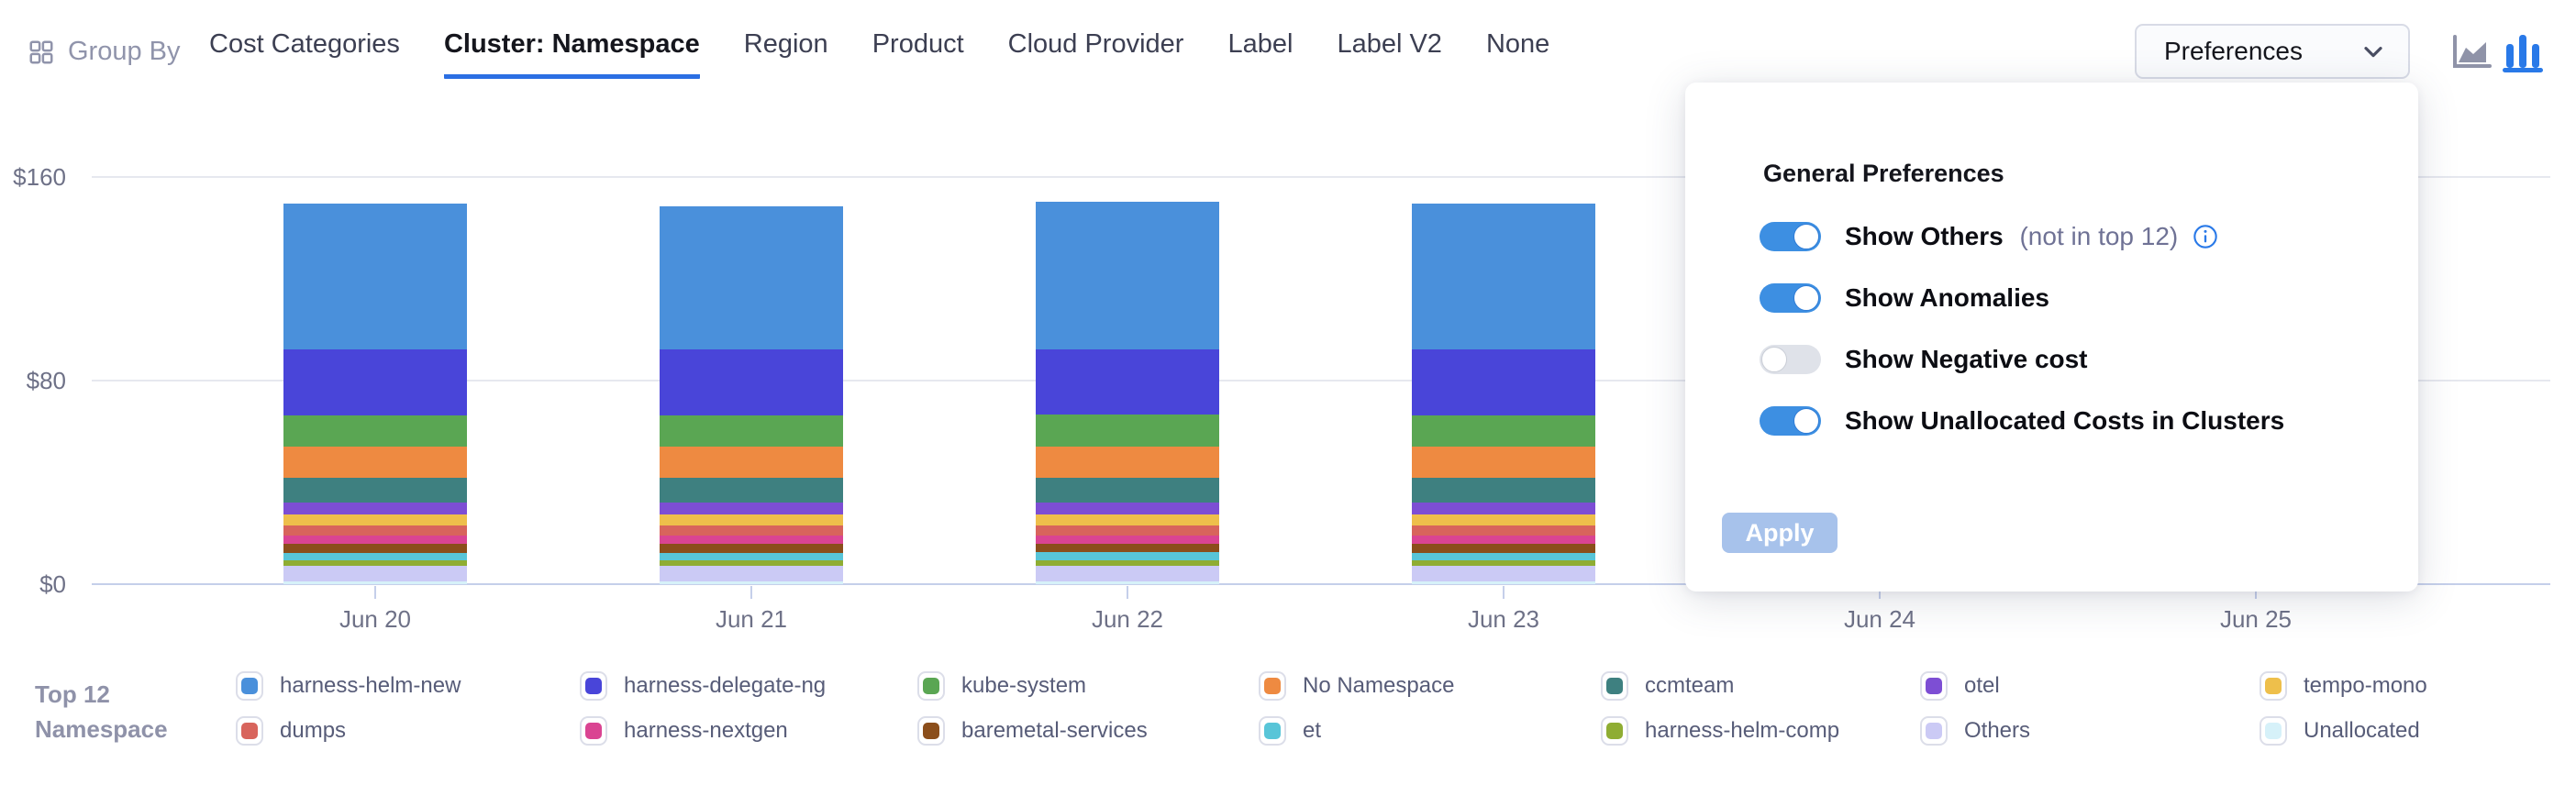  I want to click on tab-cloud-provider: Cloud Provider, so click(1095, 44).